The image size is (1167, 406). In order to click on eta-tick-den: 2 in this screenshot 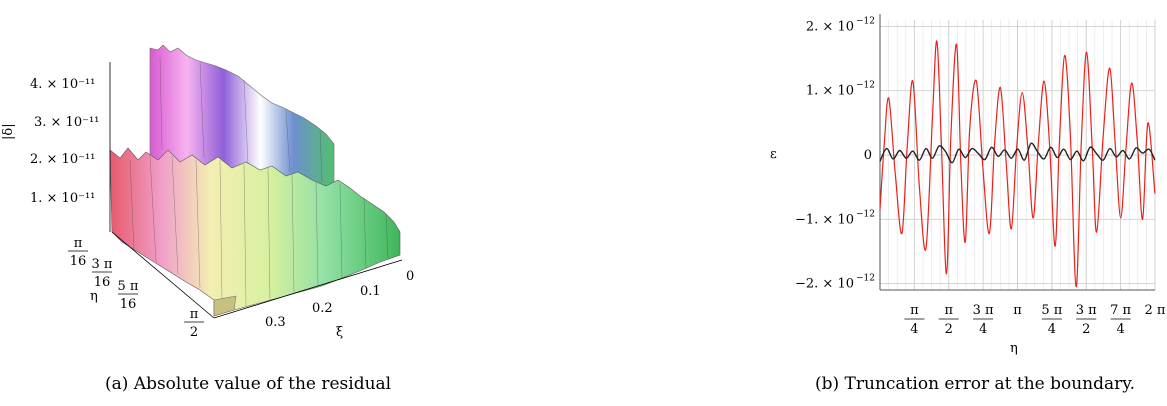, I will do `click(194, 332)`.